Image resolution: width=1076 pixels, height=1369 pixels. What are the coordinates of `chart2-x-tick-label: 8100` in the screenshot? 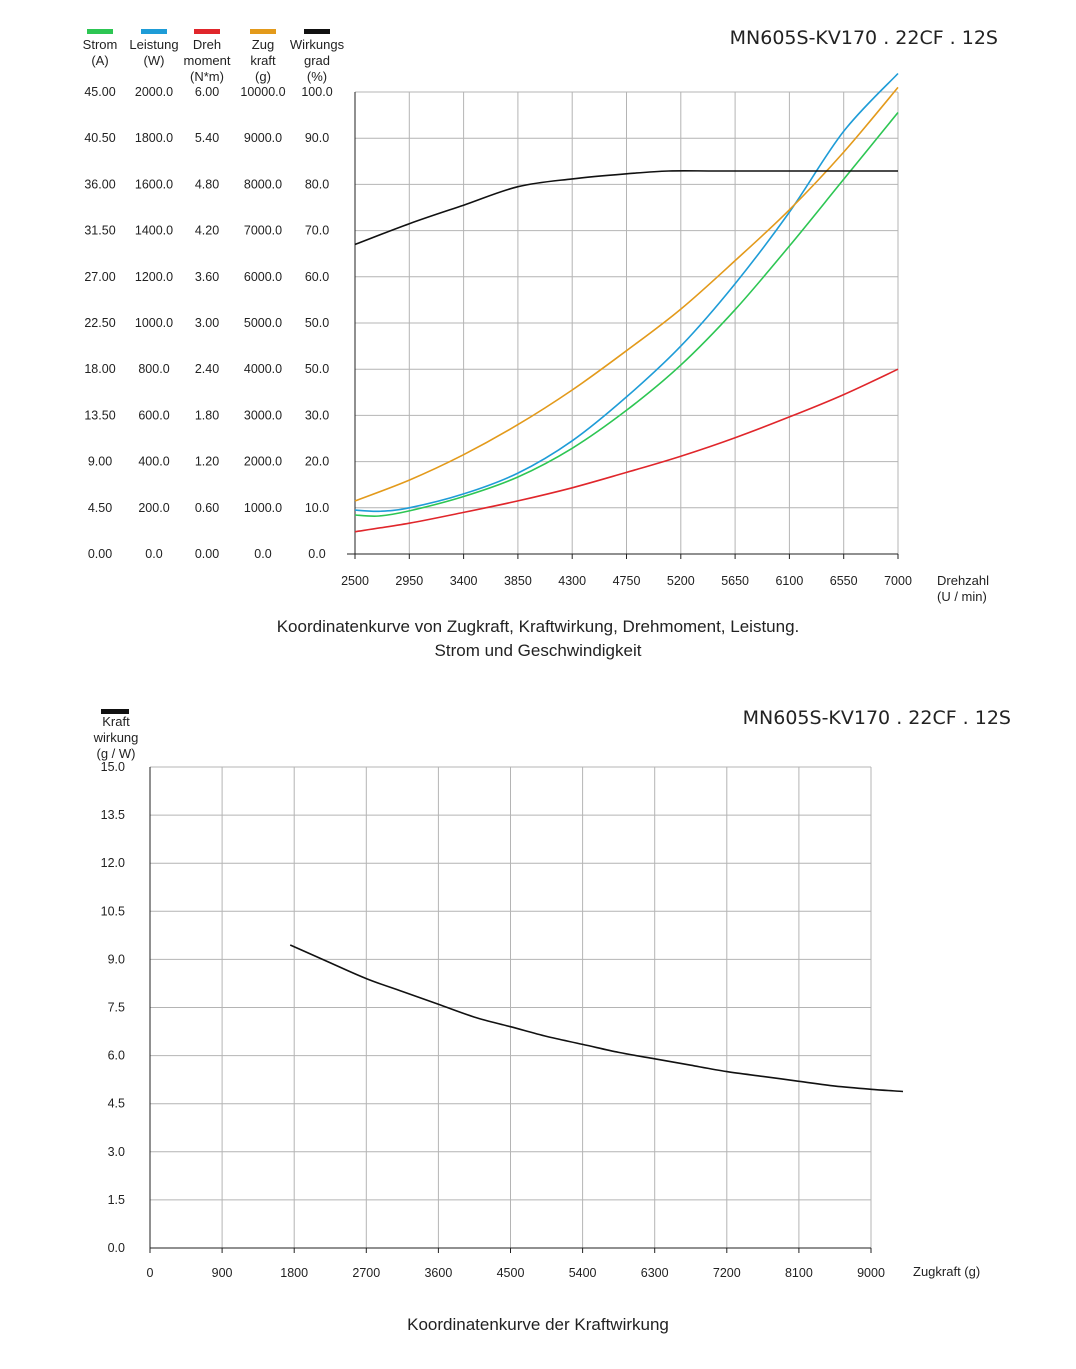 It's located at (799, 1273).